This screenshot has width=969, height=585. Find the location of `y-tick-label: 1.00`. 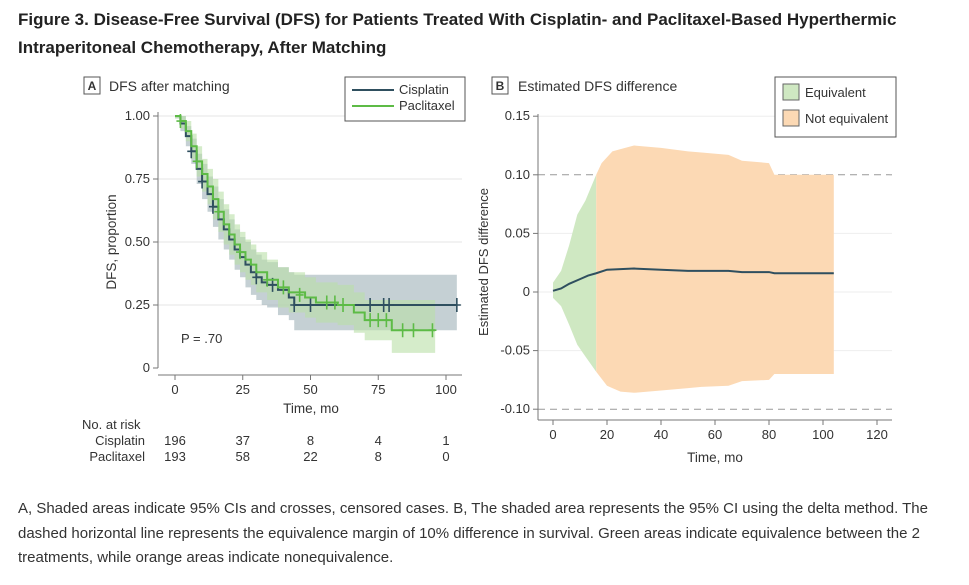

y-tick-label: 1.00 is located at coordinates (137, 115).